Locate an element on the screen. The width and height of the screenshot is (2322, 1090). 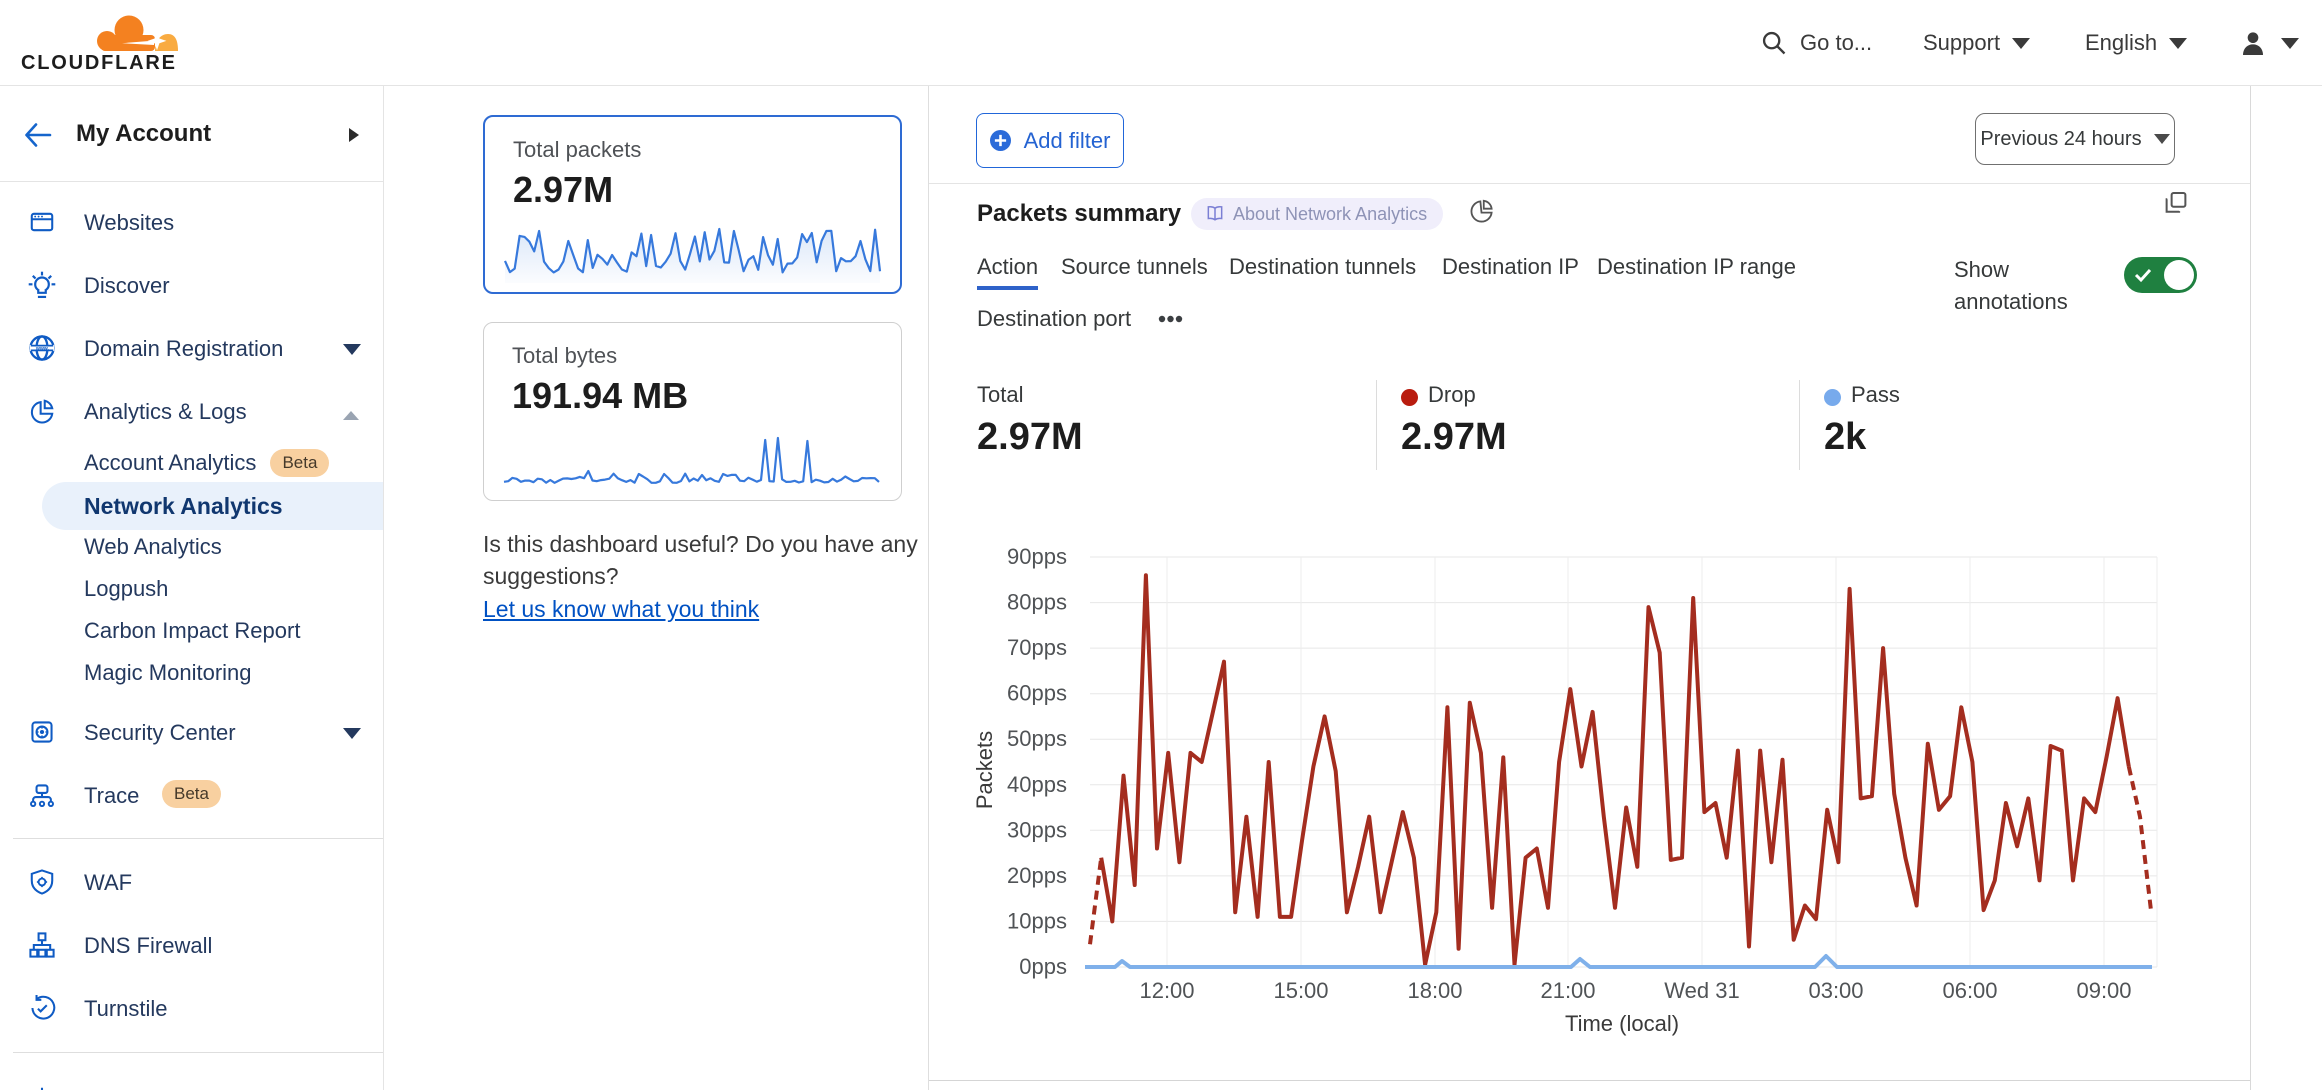
svg-text: 90pps is located at coordinates (1037, 557).